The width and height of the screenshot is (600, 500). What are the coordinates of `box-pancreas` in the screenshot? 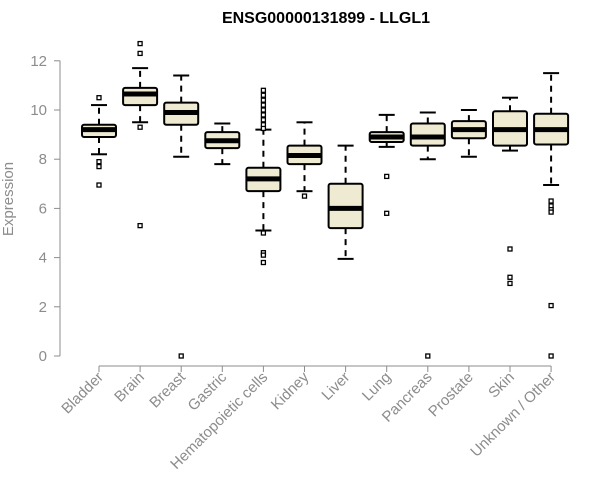 It's located at (427, 235).